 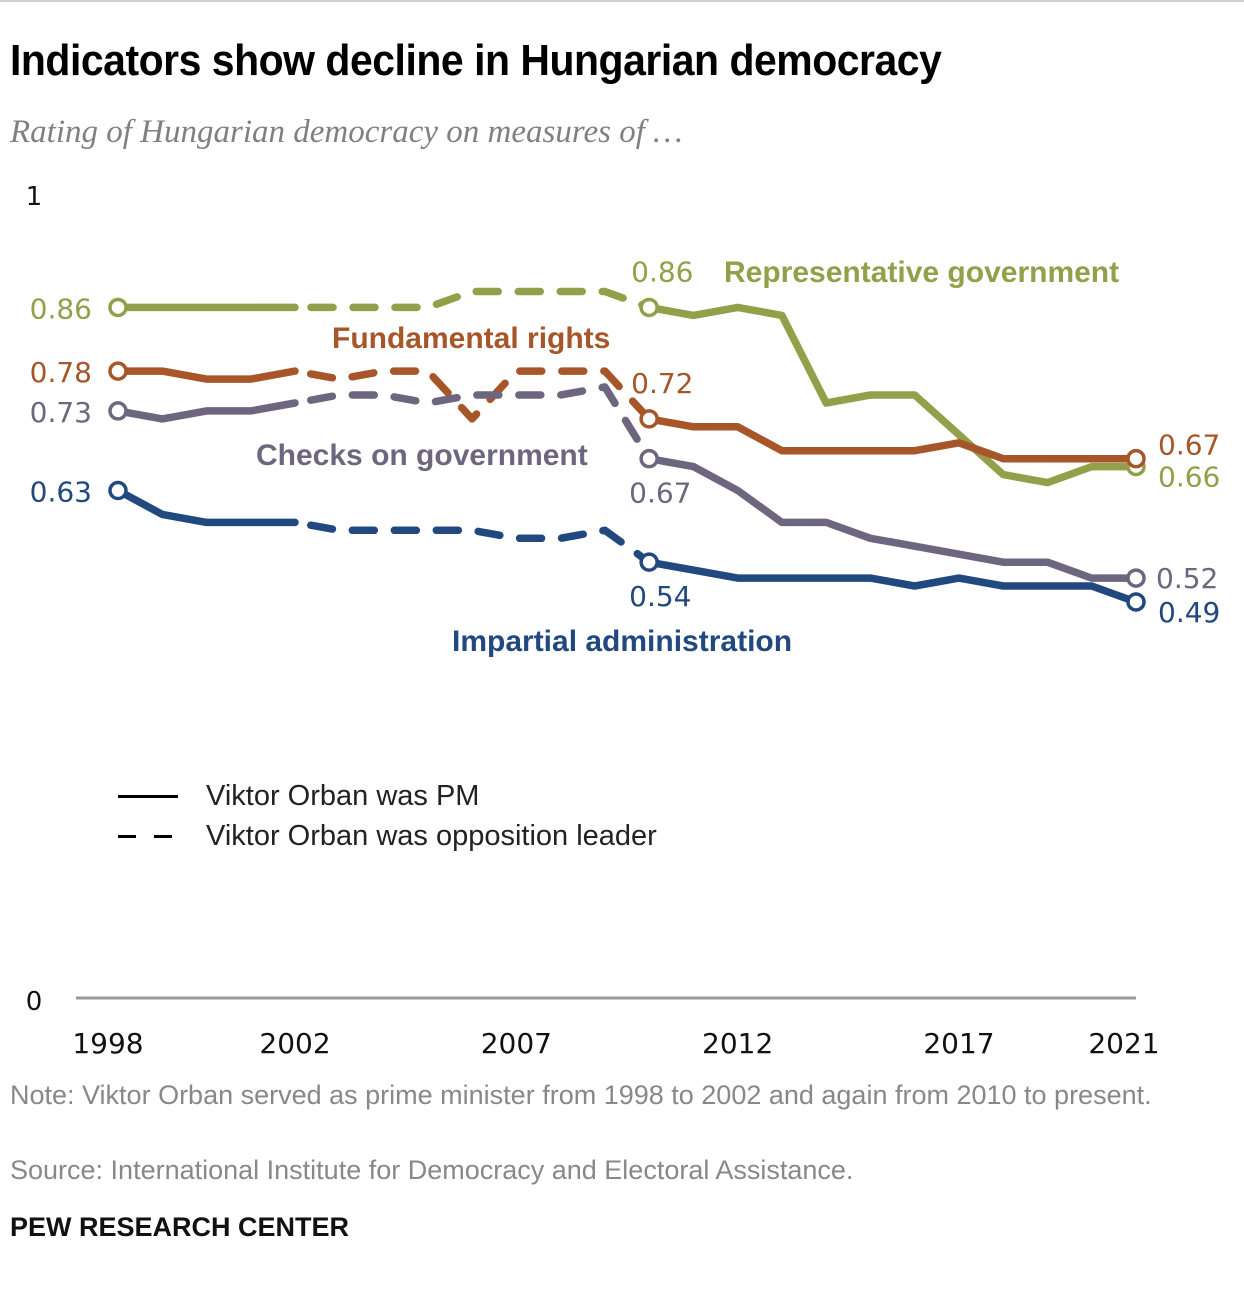 What do you see at coordinates (422, 455) in the screenshot?
I see `series-name-label: Checks on government` at bounding box center [422, 455].